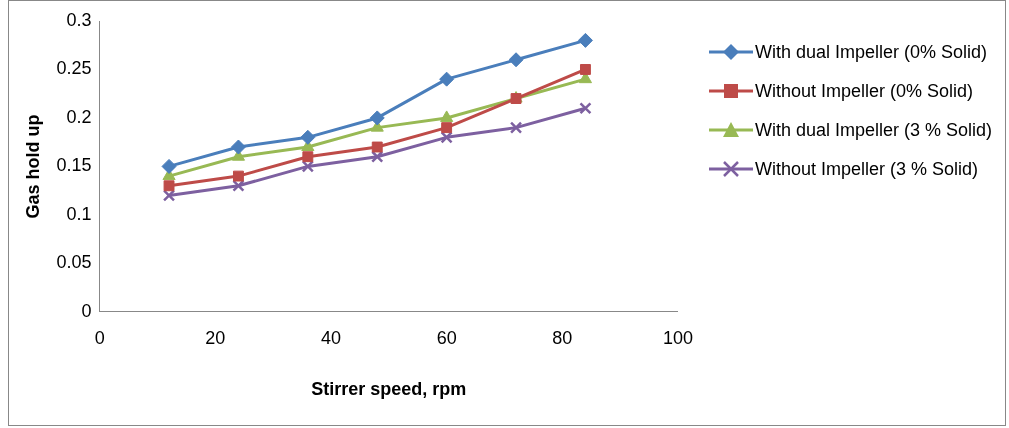  I want to click on x-axis-title: Stirrer speed, rpm, so click(389, 389).